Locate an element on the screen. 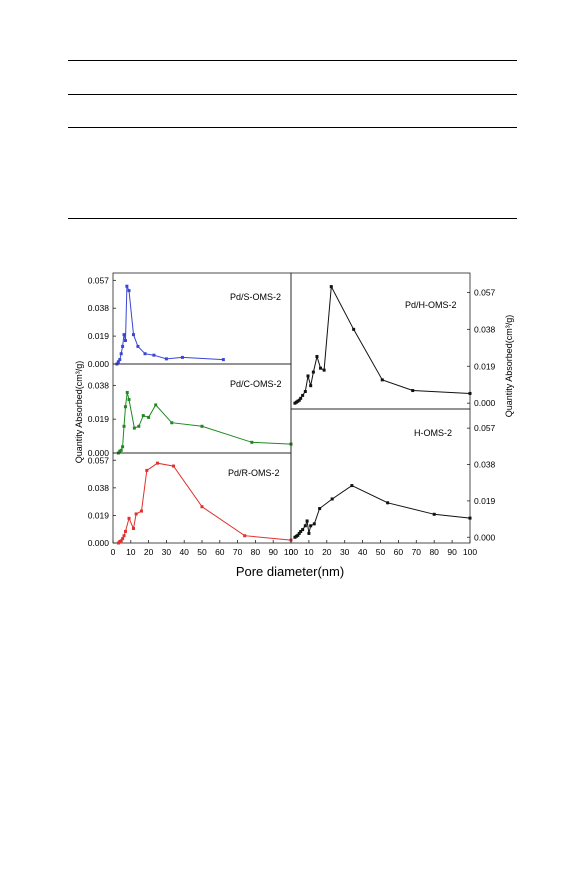 Image resolution: width=585 pixels, height=888 pixels. x-axis-label: Pore diameter(nm) is located at coordinates (290, 571).